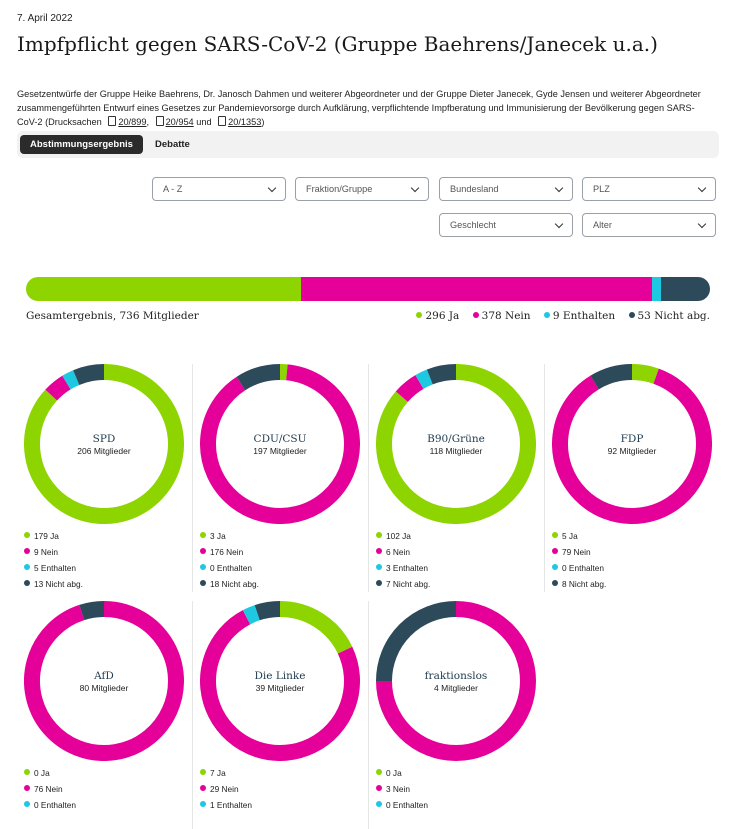 The height and width of the screenshot is (829, 740). What do you see at coordinates (368, 144) in the screenshot?
I see `tab-bar: Abstimmungsergebnis Debatte` at bounding box center [368, 144].